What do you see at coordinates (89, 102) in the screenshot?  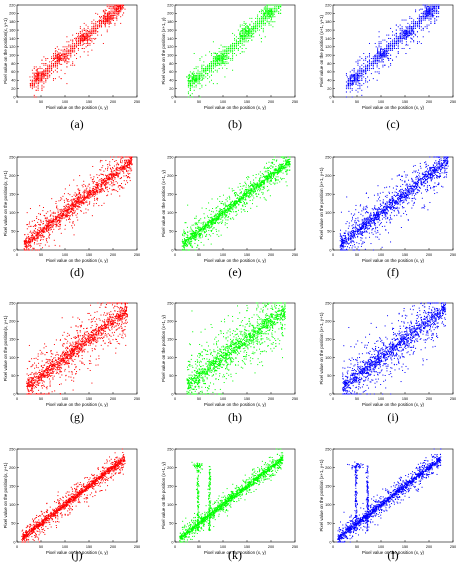 I see `x-tick-label: 150` at bounding box center [89, 102].